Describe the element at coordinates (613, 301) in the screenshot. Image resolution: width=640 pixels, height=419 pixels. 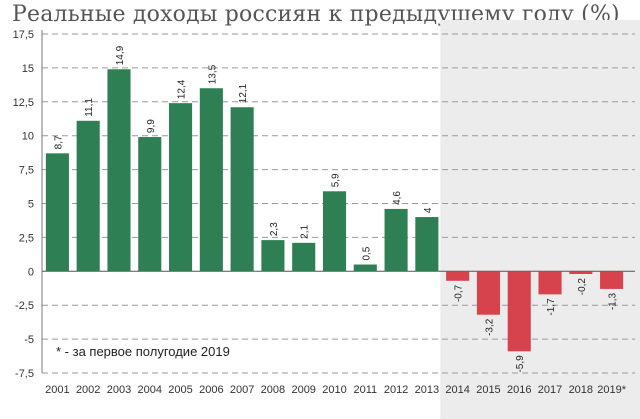
I see `data-label: -1,3` at that location.